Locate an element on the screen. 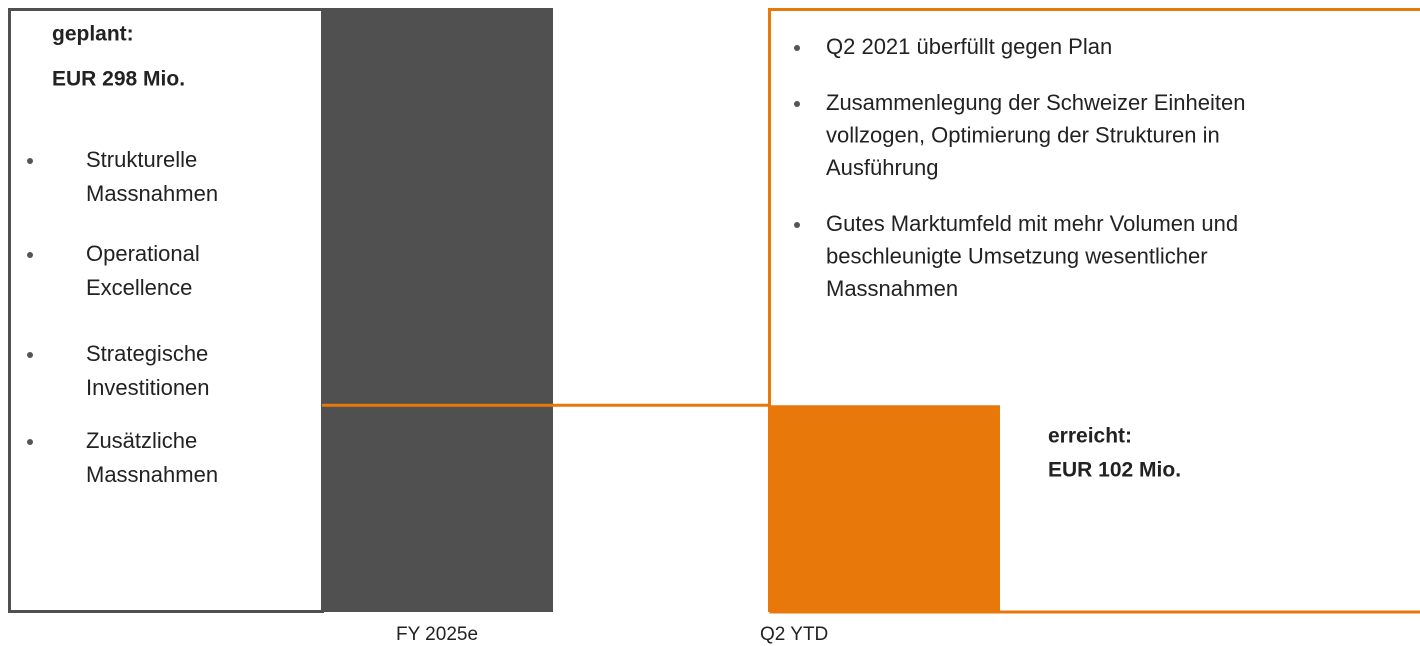 This screenshot has height=646, width=1420. note-text: vollzogen, Optimierung der Strukturen in is located at coordinates (1023, 134).